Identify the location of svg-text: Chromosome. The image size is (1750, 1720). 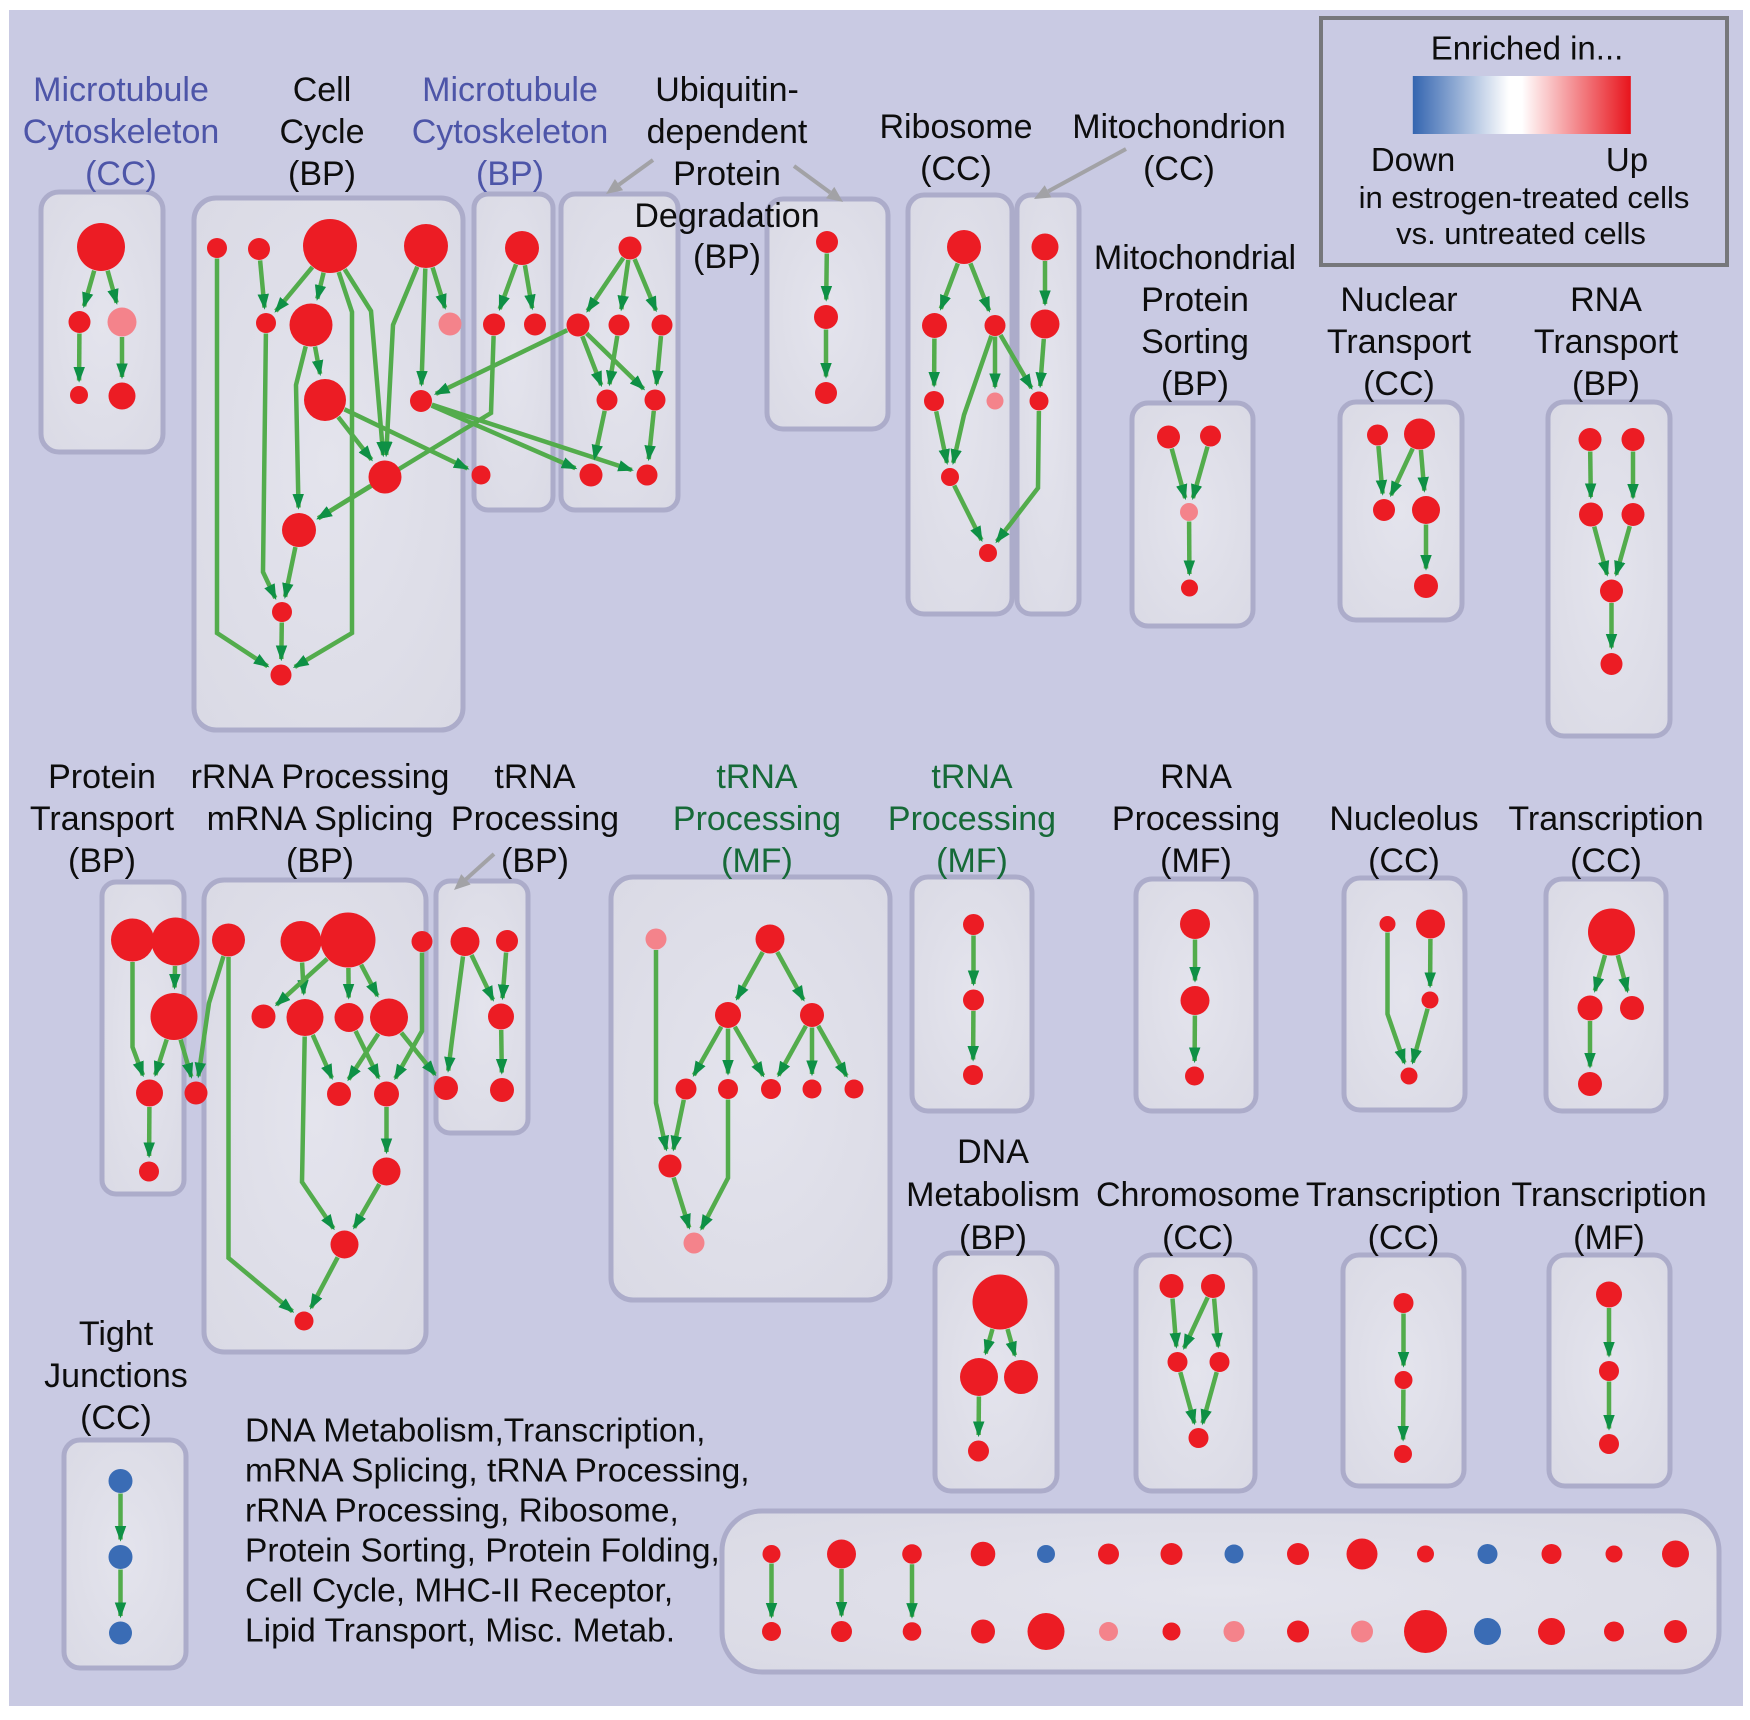
(1198, 1195).